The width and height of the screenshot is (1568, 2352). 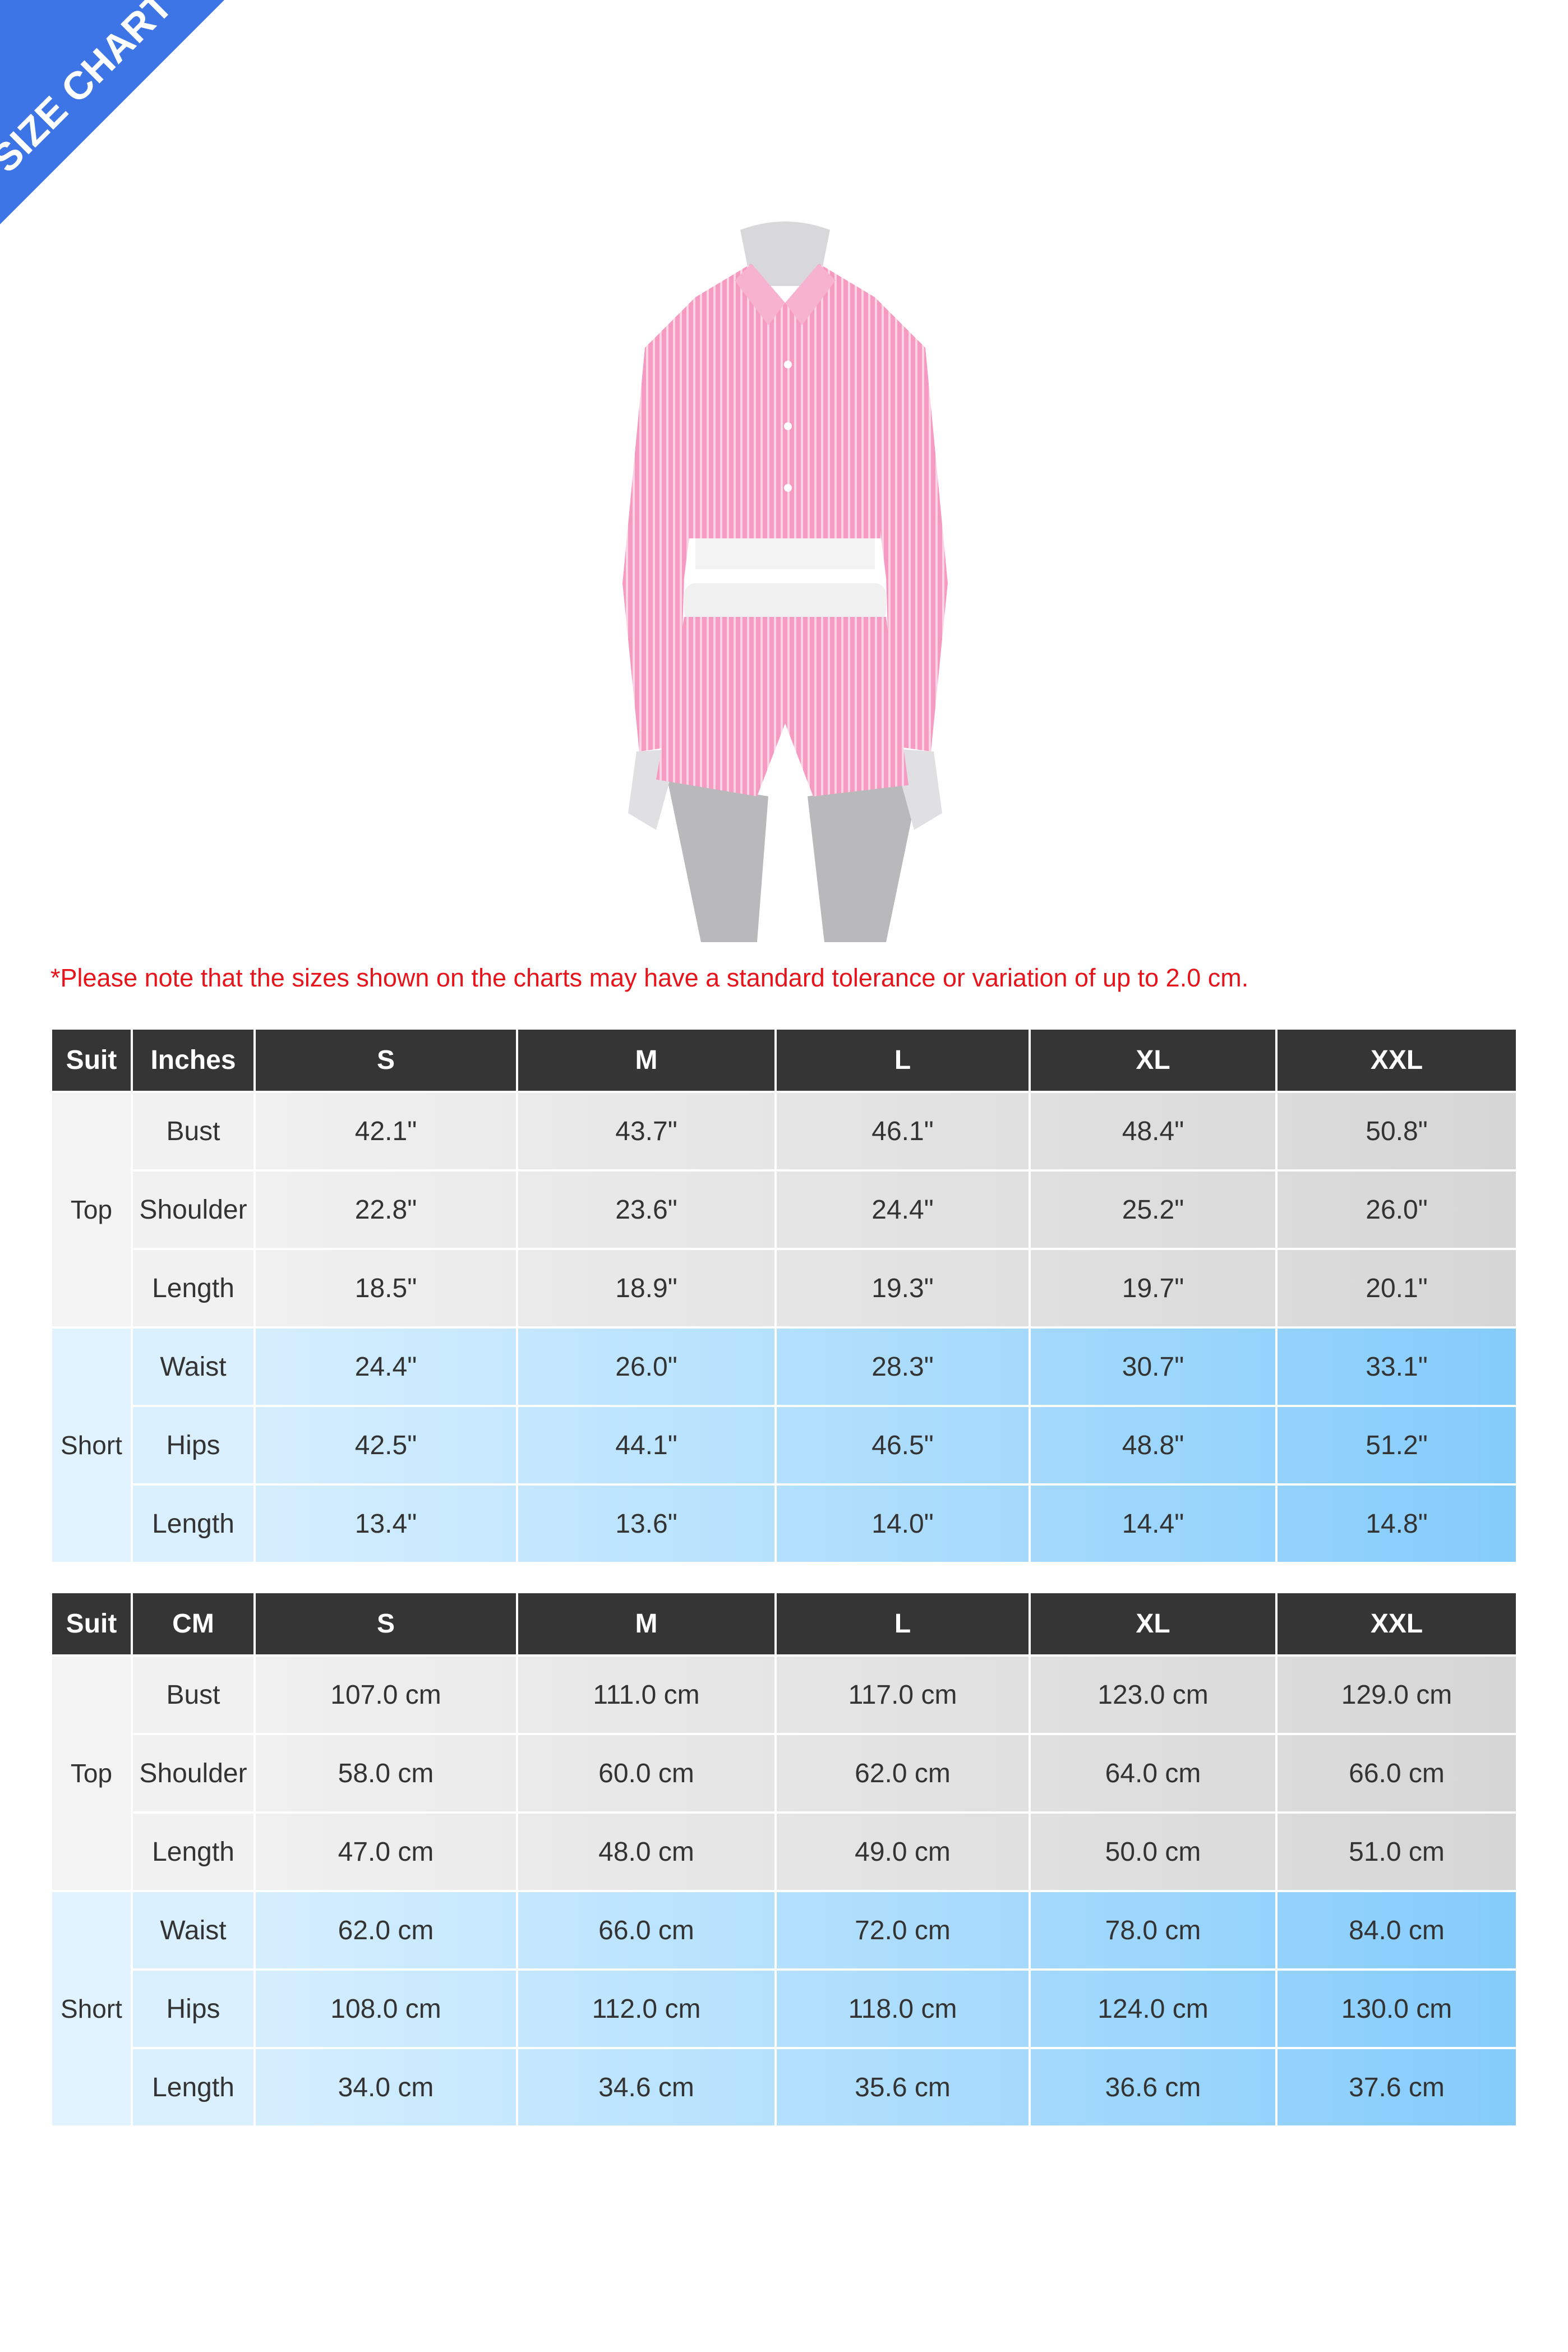 I want to click on size-chart-banner: SIZE CHART, so click(x=112, y=112).